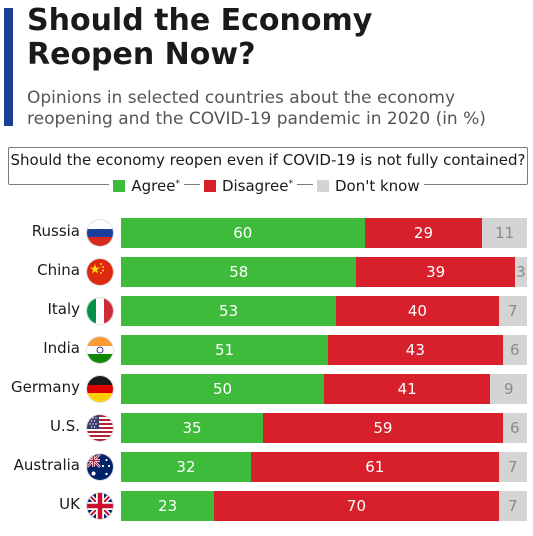  Describe the element at coordinates (243, 233) in the screenshot. I see `bar-segment-agree: 60` at that location.